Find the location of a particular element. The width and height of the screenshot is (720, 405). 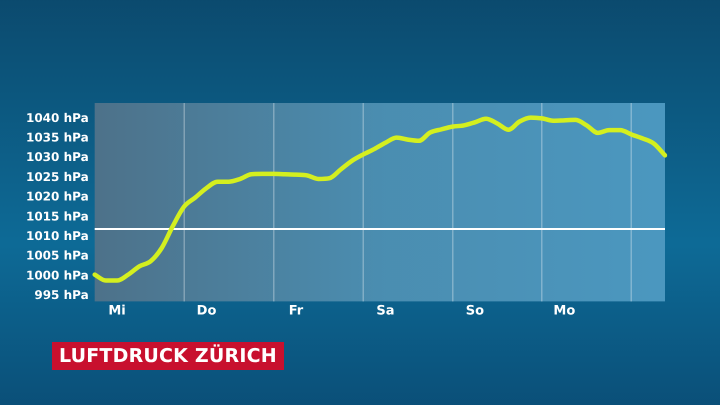

x-tick-label: Mo is located at coordinates (564, 311).